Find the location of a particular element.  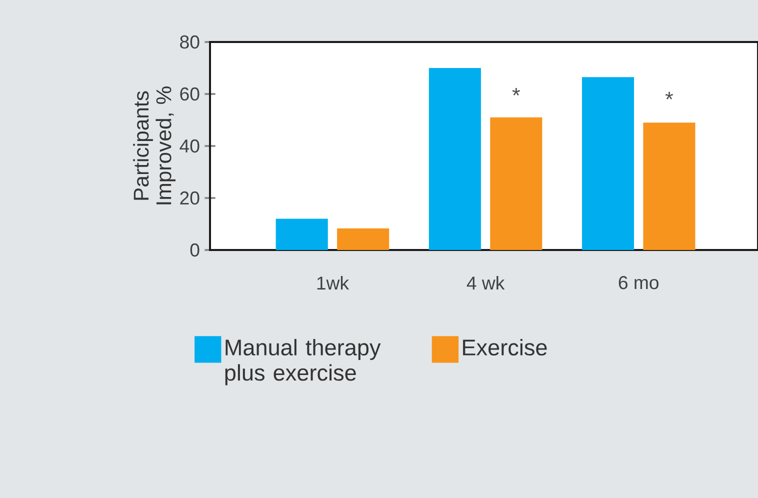

y-tick-label: 40 is located at coordinates (190, 146).